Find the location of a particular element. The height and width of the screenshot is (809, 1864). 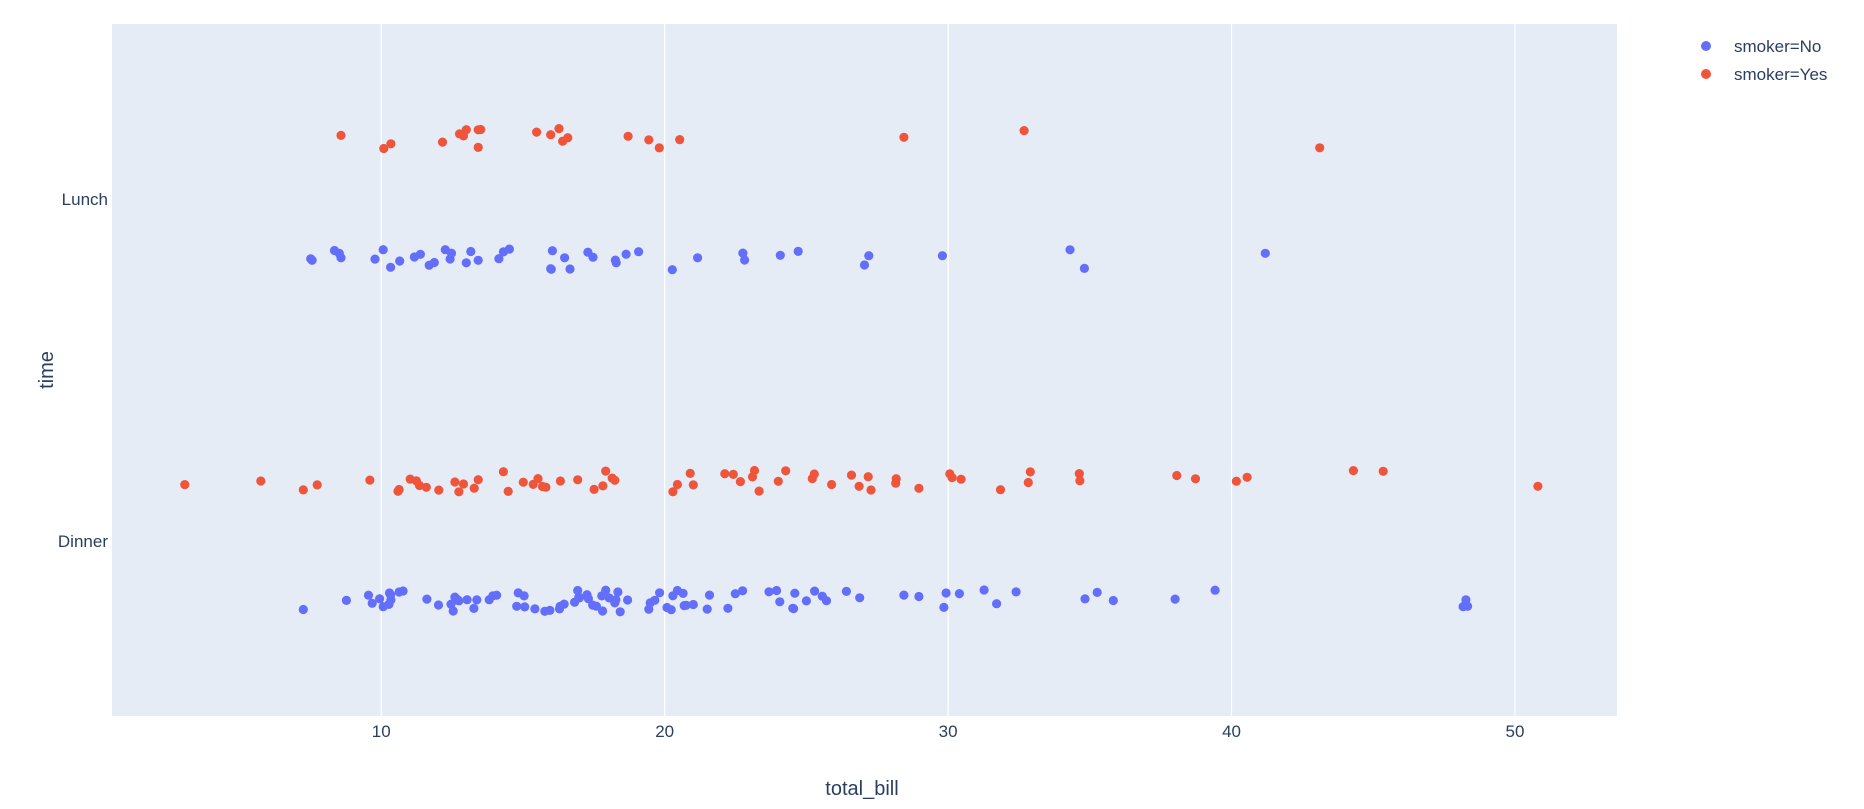

legend-item: smoker=No is located at coordinates (1761, 46).